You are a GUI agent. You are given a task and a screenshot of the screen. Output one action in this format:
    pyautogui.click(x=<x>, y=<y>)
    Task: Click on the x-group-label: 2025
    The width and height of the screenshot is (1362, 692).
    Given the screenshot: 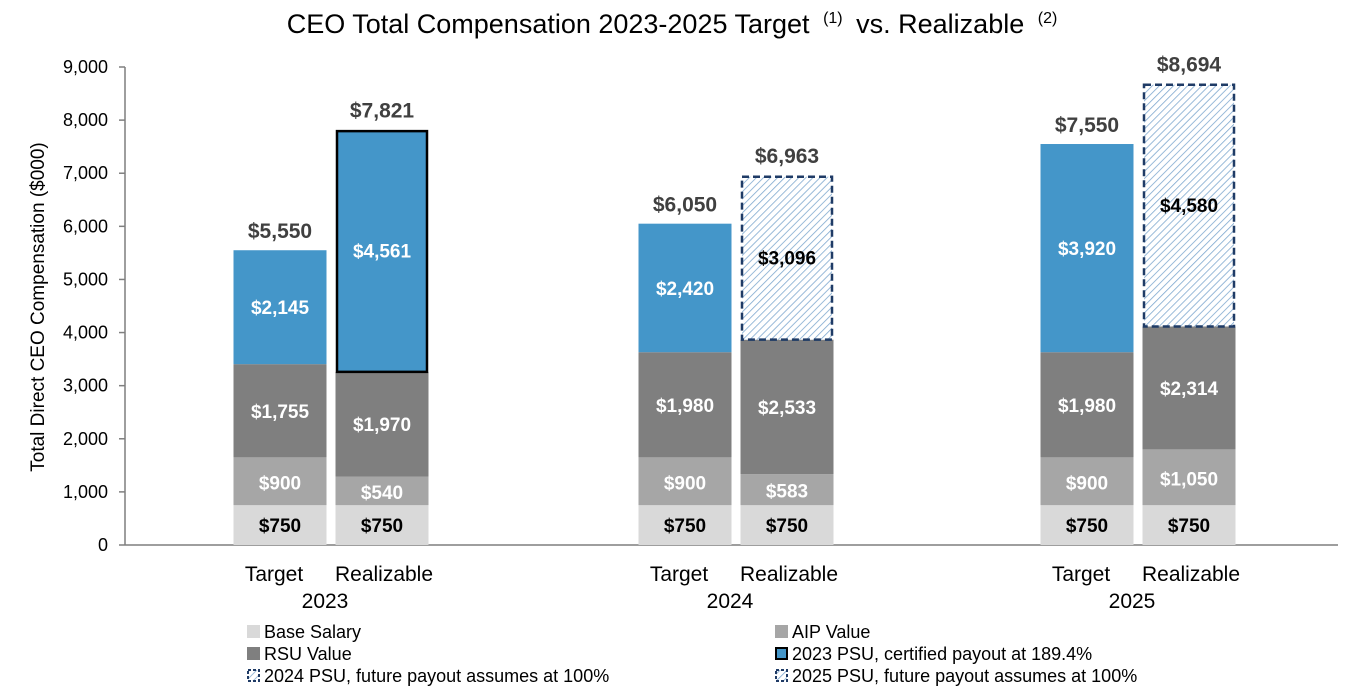 What is the action you would take?
    pyautogui.click(x=1132, y=601)
    